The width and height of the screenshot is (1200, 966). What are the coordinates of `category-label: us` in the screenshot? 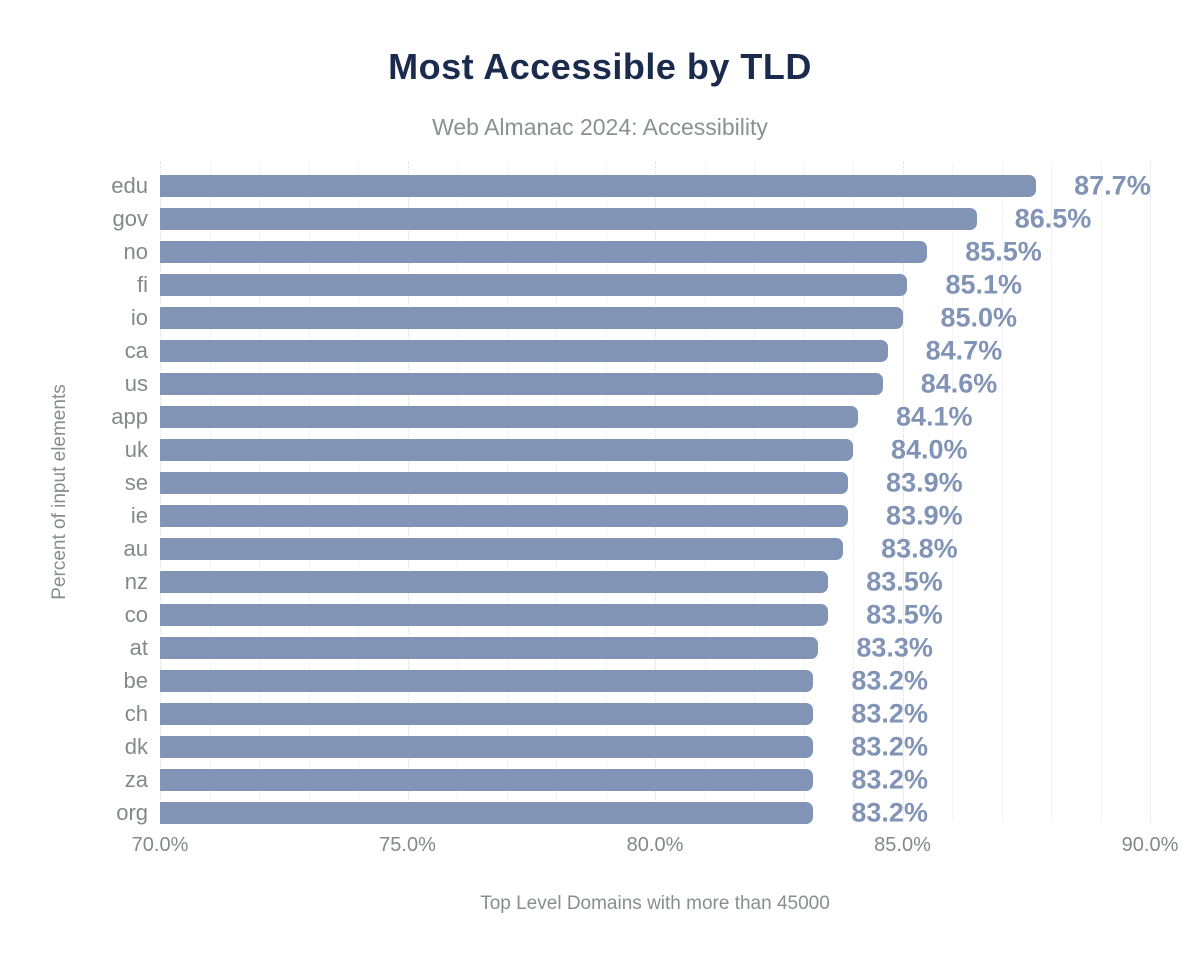 It's located at (136, 383).